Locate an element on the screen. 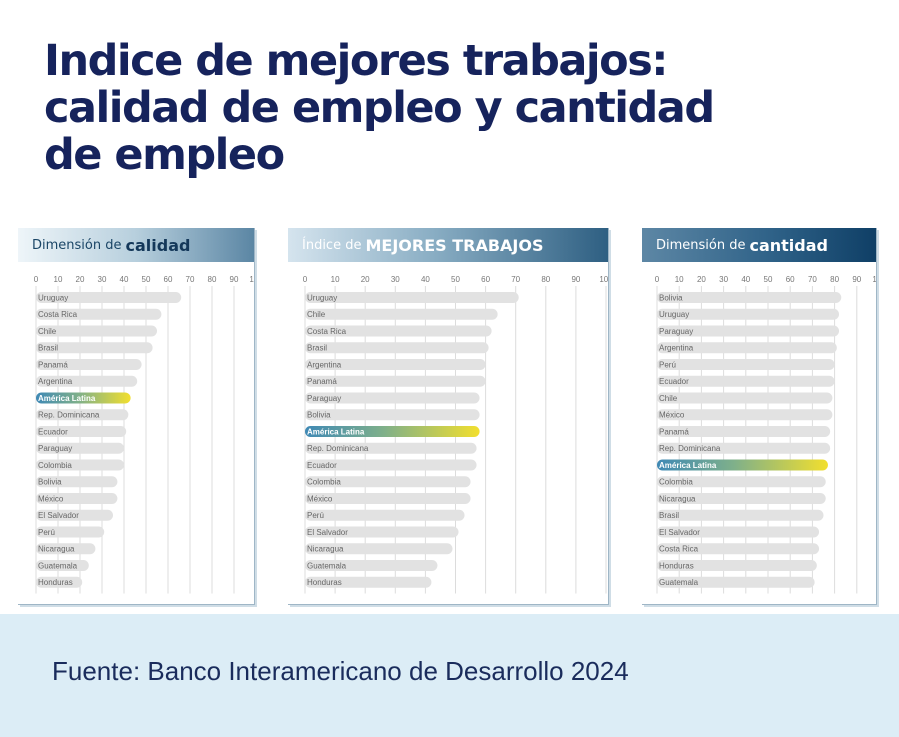 Image resolution: width=899 pixels, height=737 pixels. calidad-category-label-chile: Chile is located at coordinates (47, 331).